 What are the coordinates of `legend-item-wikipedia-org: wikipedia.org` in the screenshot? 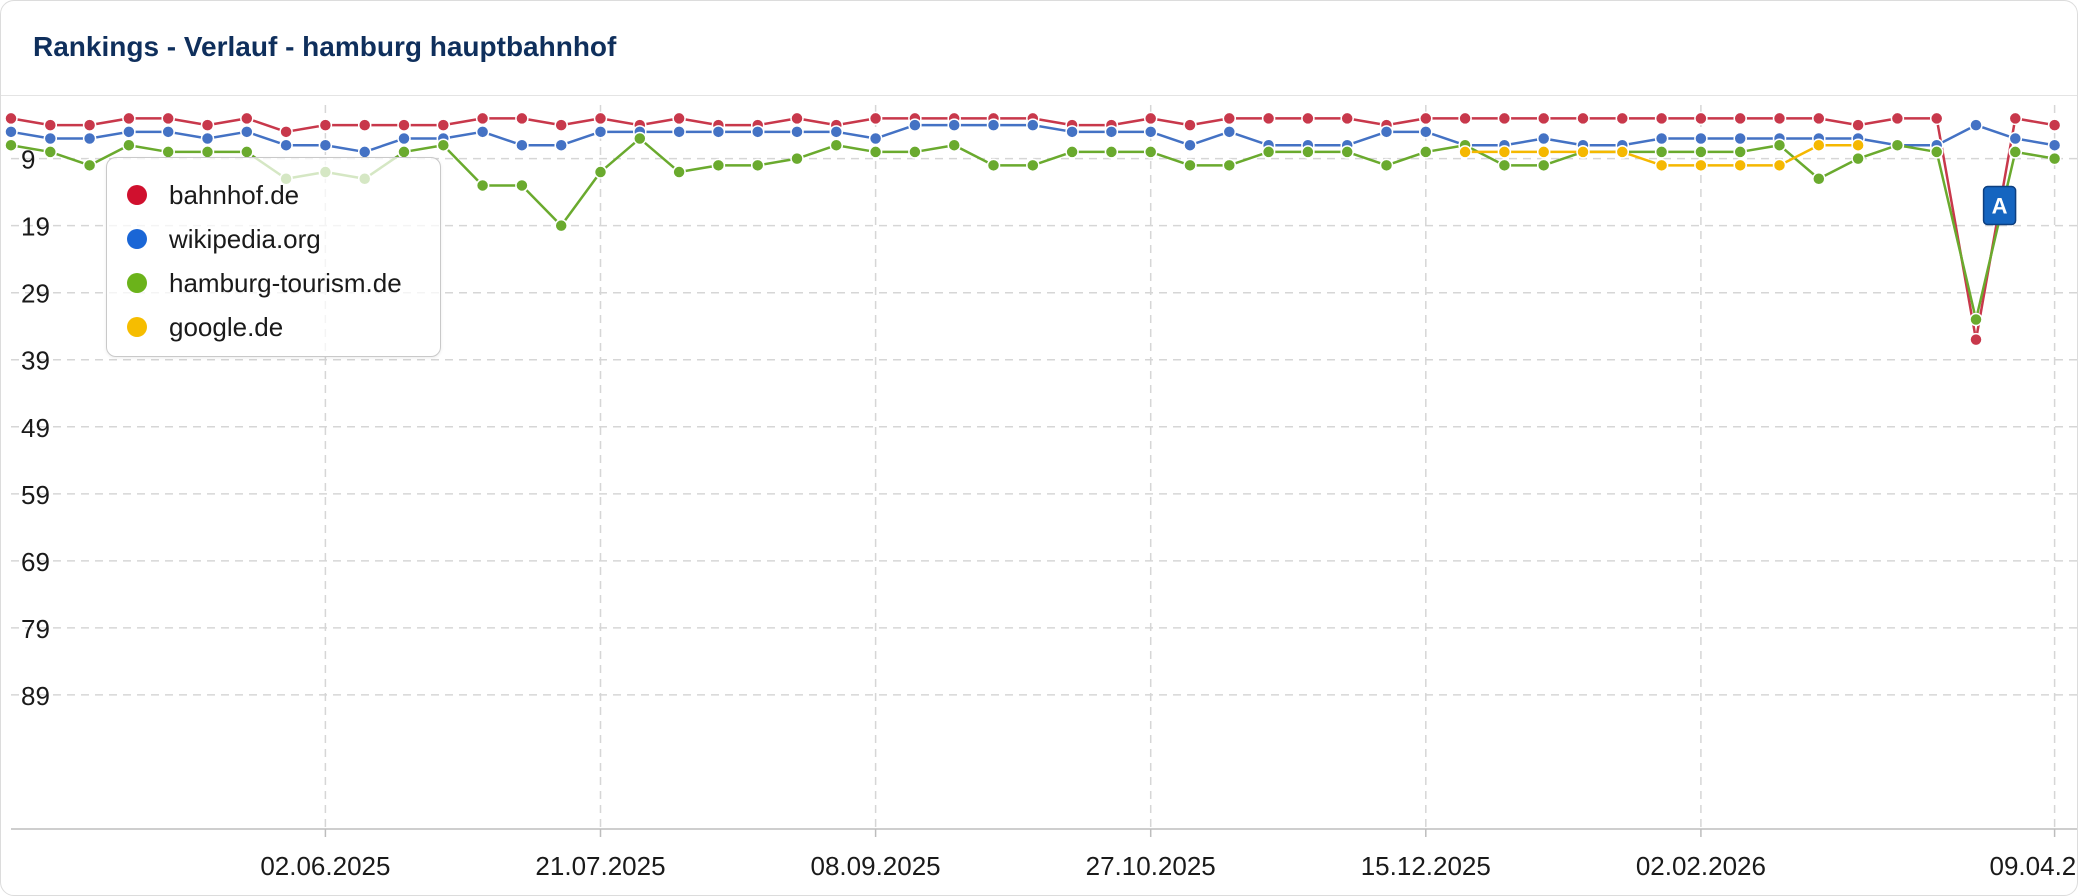 It's located at (224, 239).